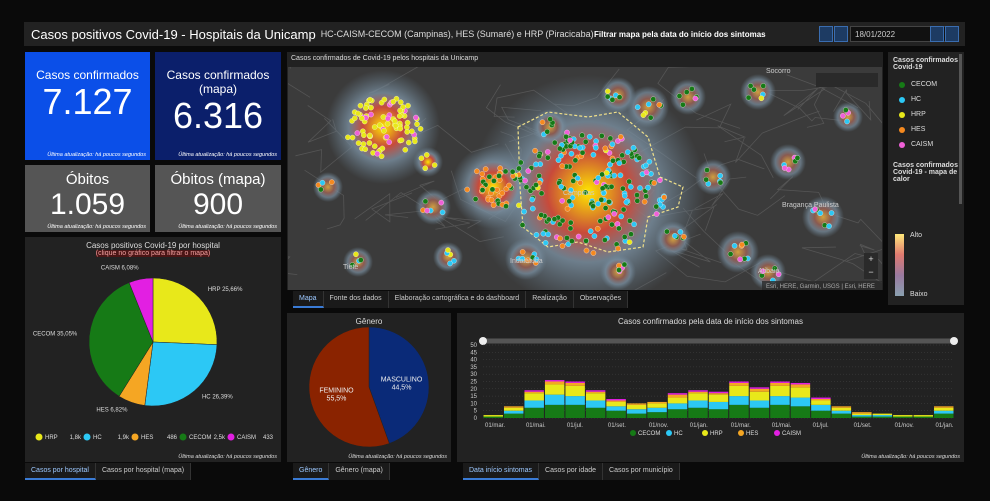 The height and width of the screenshot is (501, 990). What do you see at coordinates (870, 259) in the screenshot?
I see `zoom-in: +` at bounding box center [870, 259].